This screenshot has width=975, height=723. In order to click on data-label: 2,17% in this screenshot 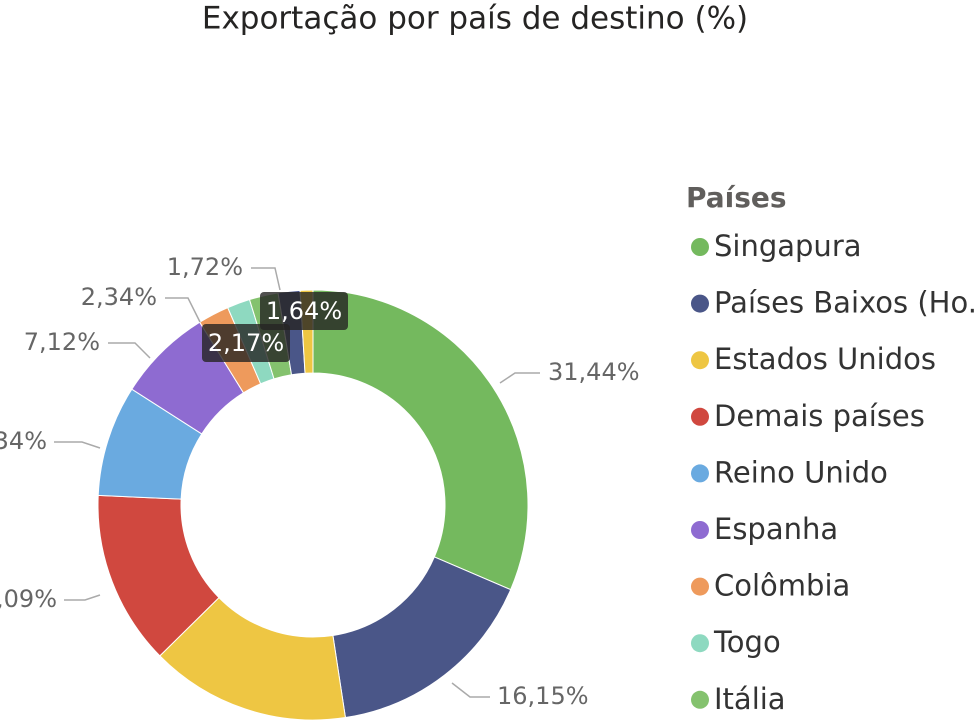, I will do `click(246, 343)`.